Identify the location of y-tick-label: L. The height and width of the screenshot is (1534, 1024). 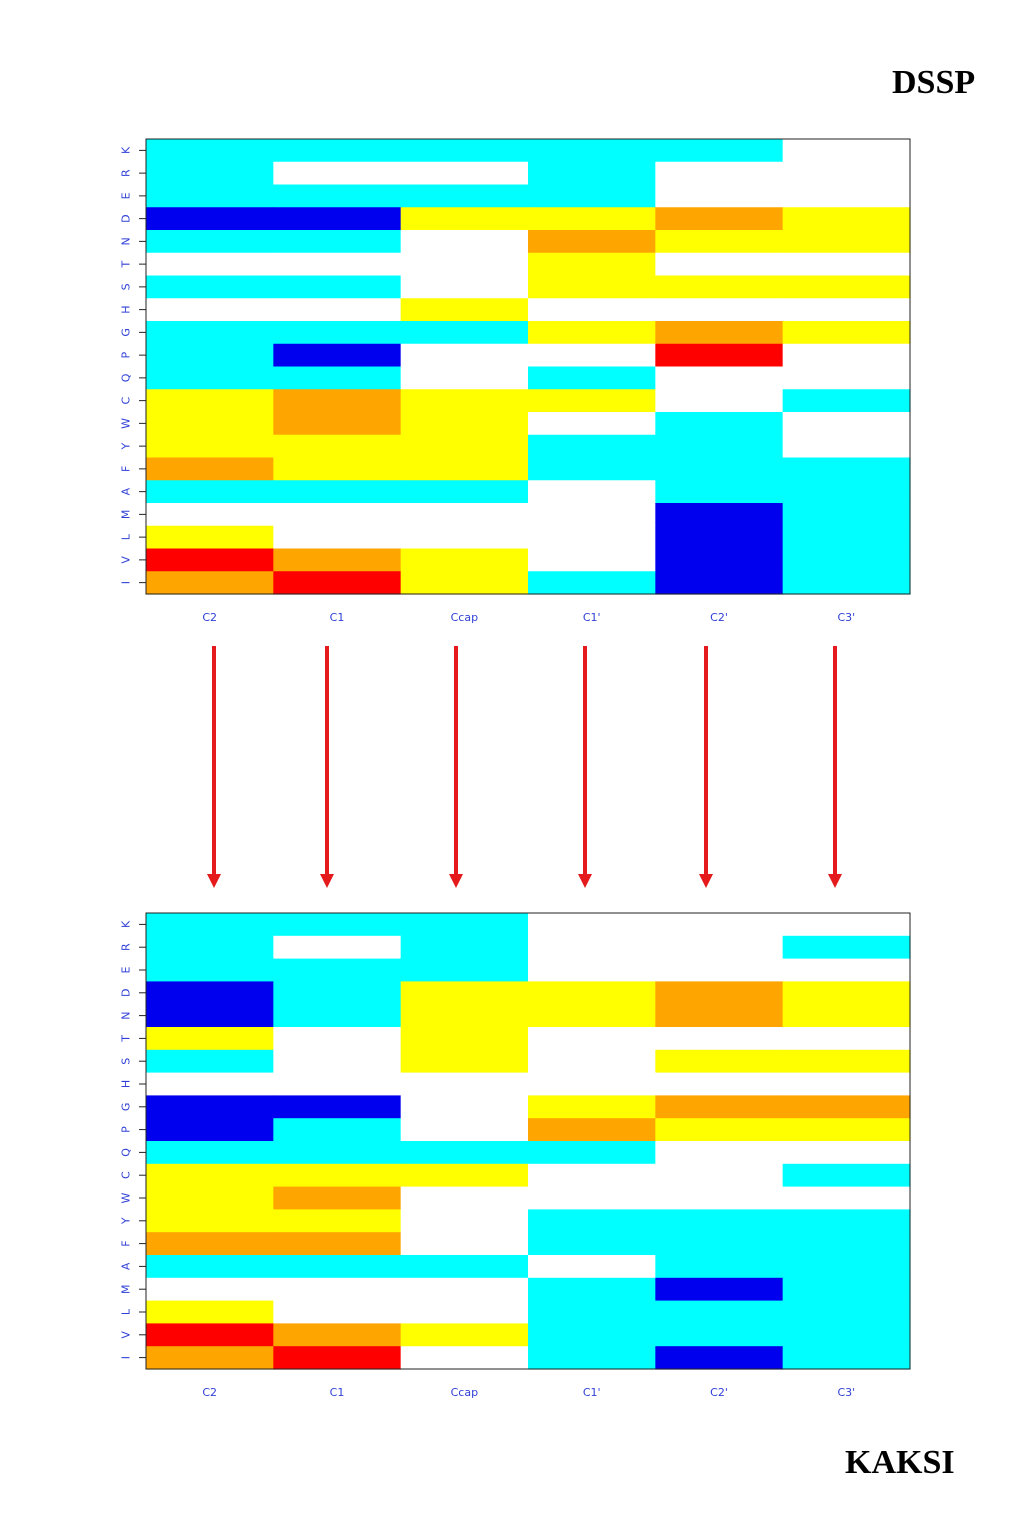
(126, 1311).